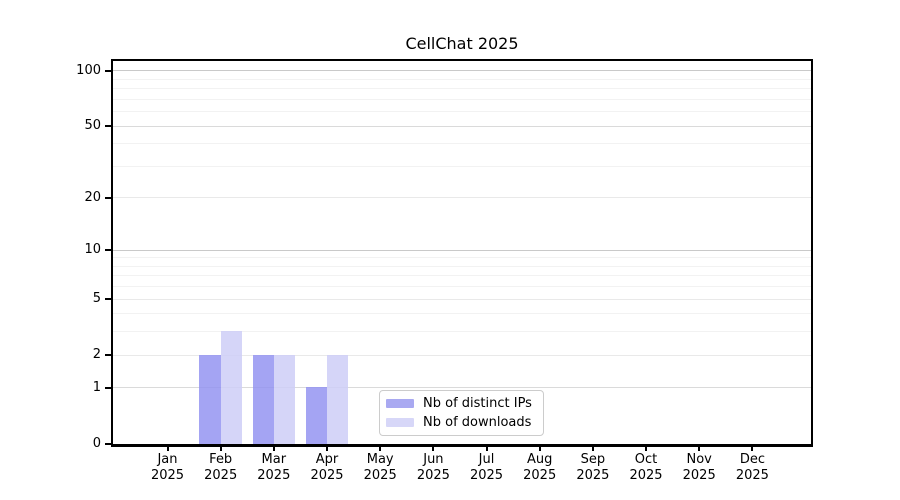 This screenshot has width=900, height=500. What do you see at coordinates (646, 467) in the screenshot?
I see `x-tick-label-oct-2025: Oct 2025` at bounding box center [646, 467].